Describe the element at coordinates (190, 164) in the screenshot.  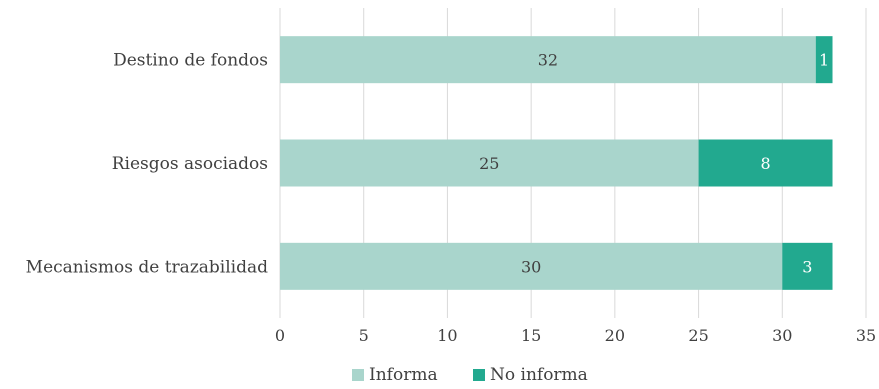
I see `category-label: Riesgos asociados` at that location.